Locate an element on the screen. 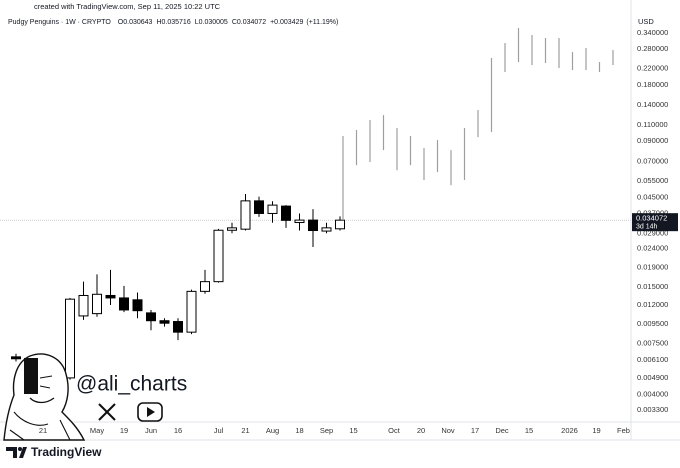 The image size is (680, 468). y-tick-label: 0.090000 is located at coordinates (652, 140).